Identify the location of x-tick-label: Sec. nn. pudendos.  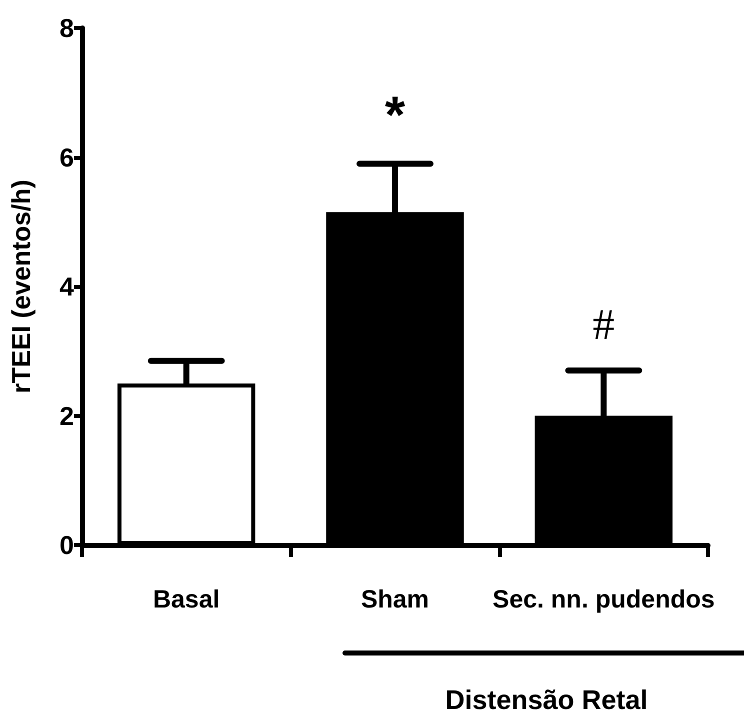
(603, 600).